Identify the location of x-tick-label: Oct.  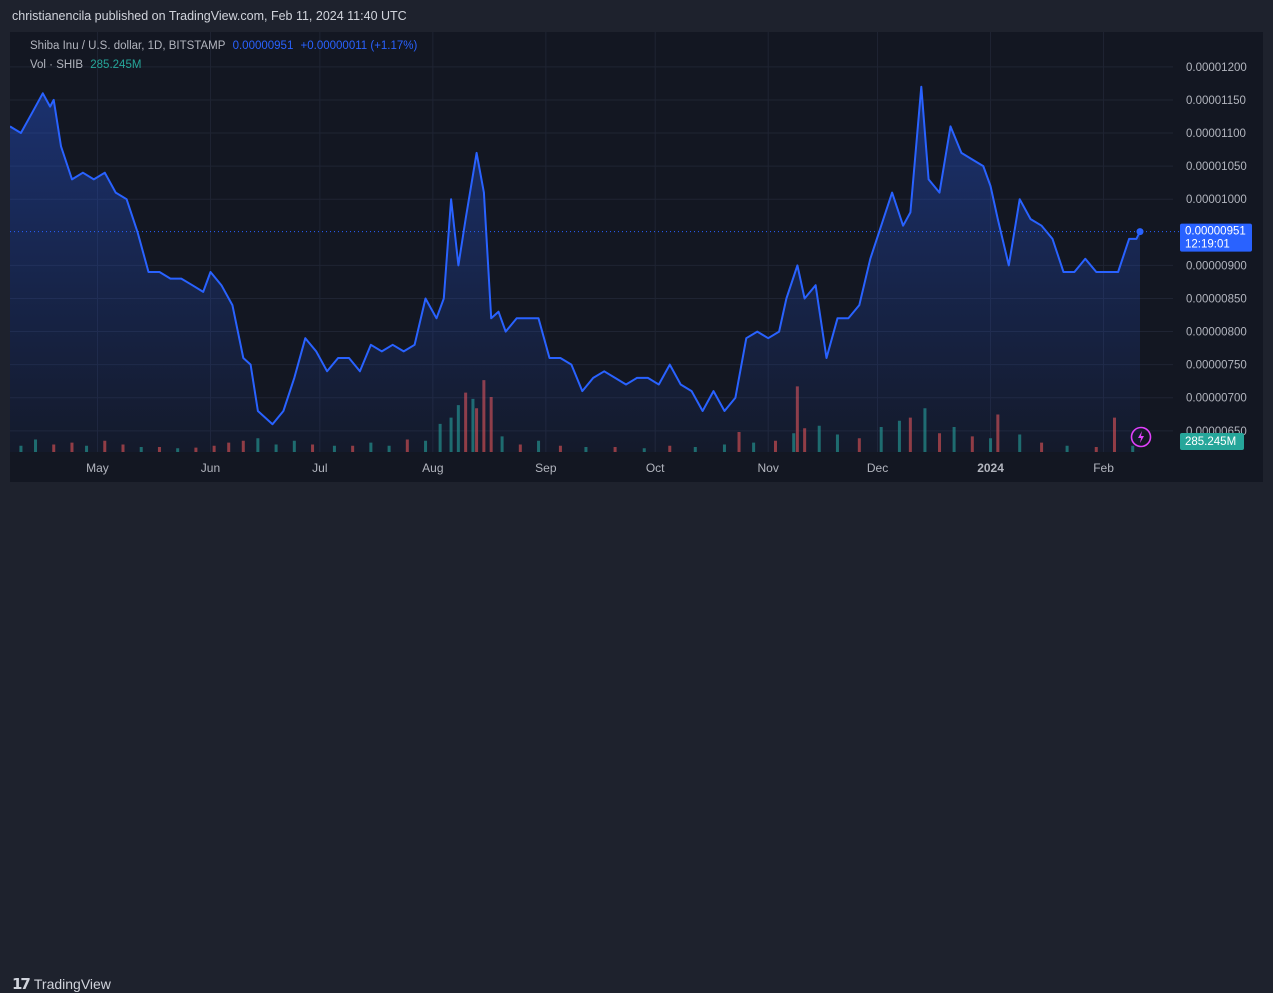
(655, 468).